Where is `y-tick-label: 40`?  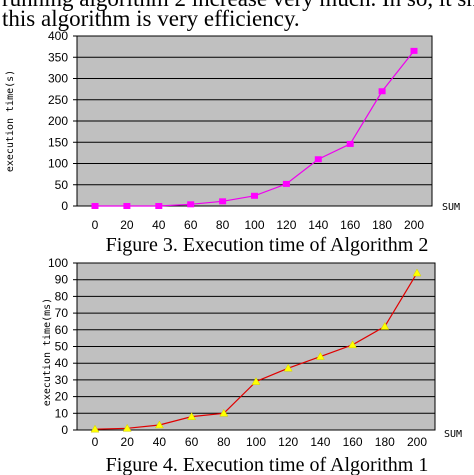 y-tick-label: 40 is located at coordinates (62, 363).